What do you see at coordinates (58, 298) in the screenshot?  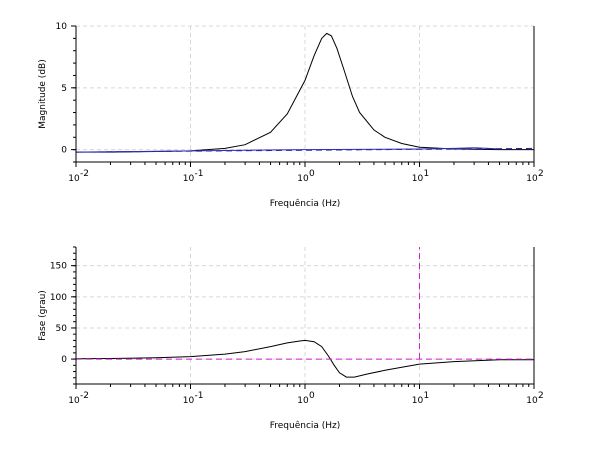 I see `phase-y-tick-label: 100` at bounding box center [58, 298].